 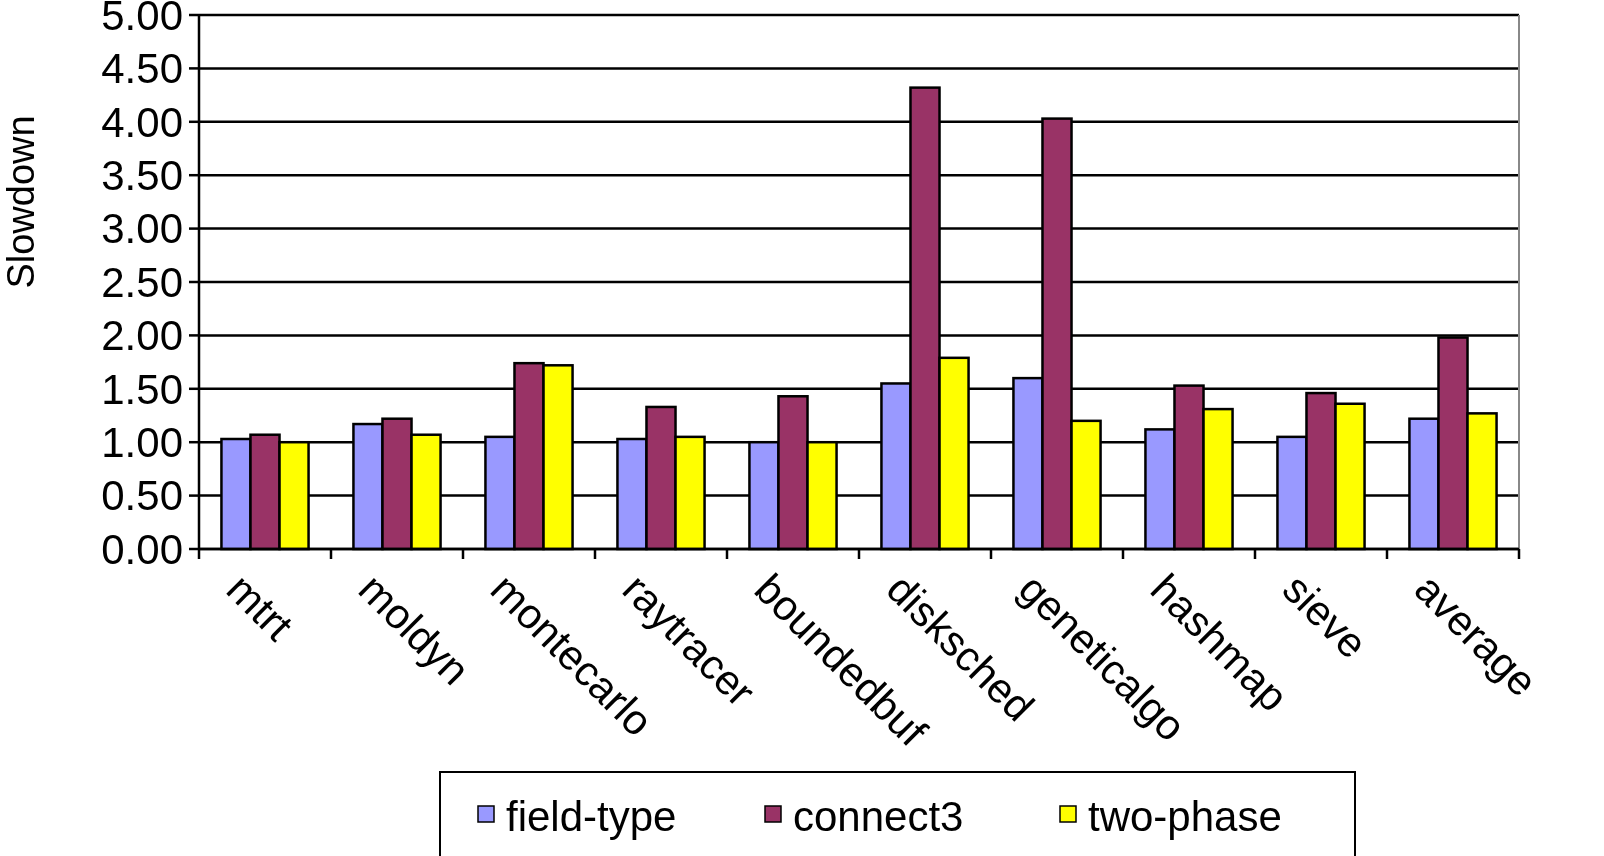 I want to click on y-tick-label: 5.00, so click(x=142, y=19).